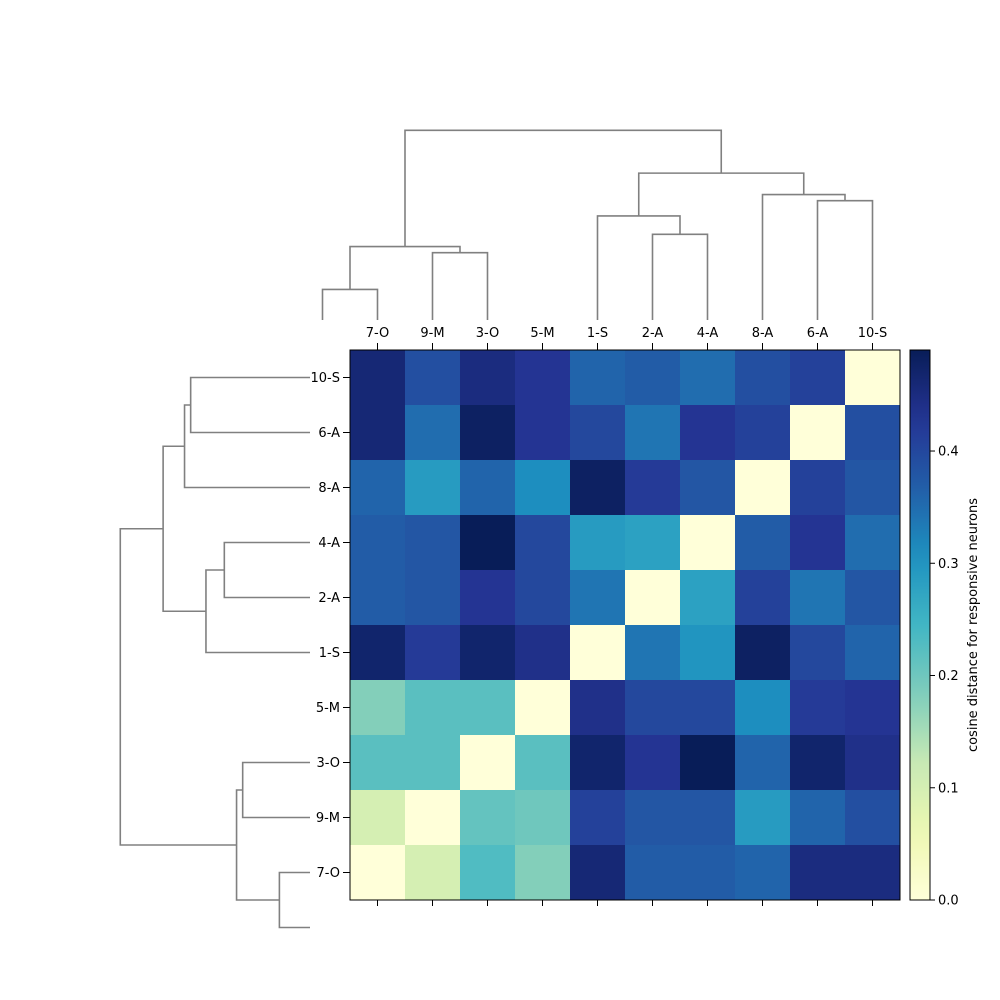  What do you see at coordinates (708, 333) in the screenshot?
I see `column-label: 4-A` at bounding box center [708, 333].